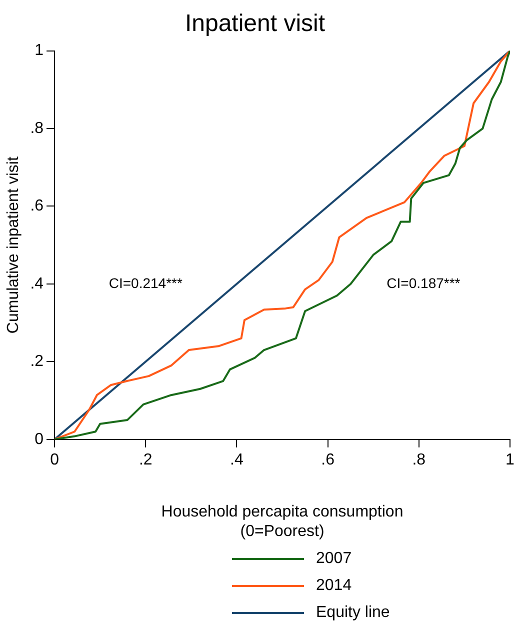  What do you see at coordinates (39, 51) in the screenshot?
I see `y-tick-label: 1` at bounding box center [39, 51].